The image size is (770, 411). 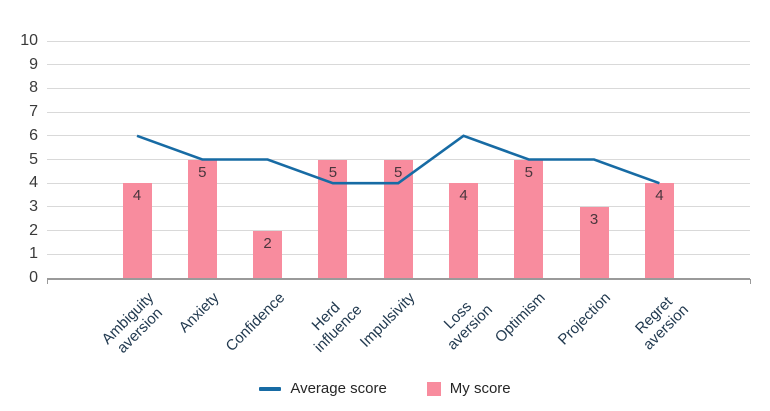 I want to click on bar-data-label-1: 4, so click(x=137, y=196).